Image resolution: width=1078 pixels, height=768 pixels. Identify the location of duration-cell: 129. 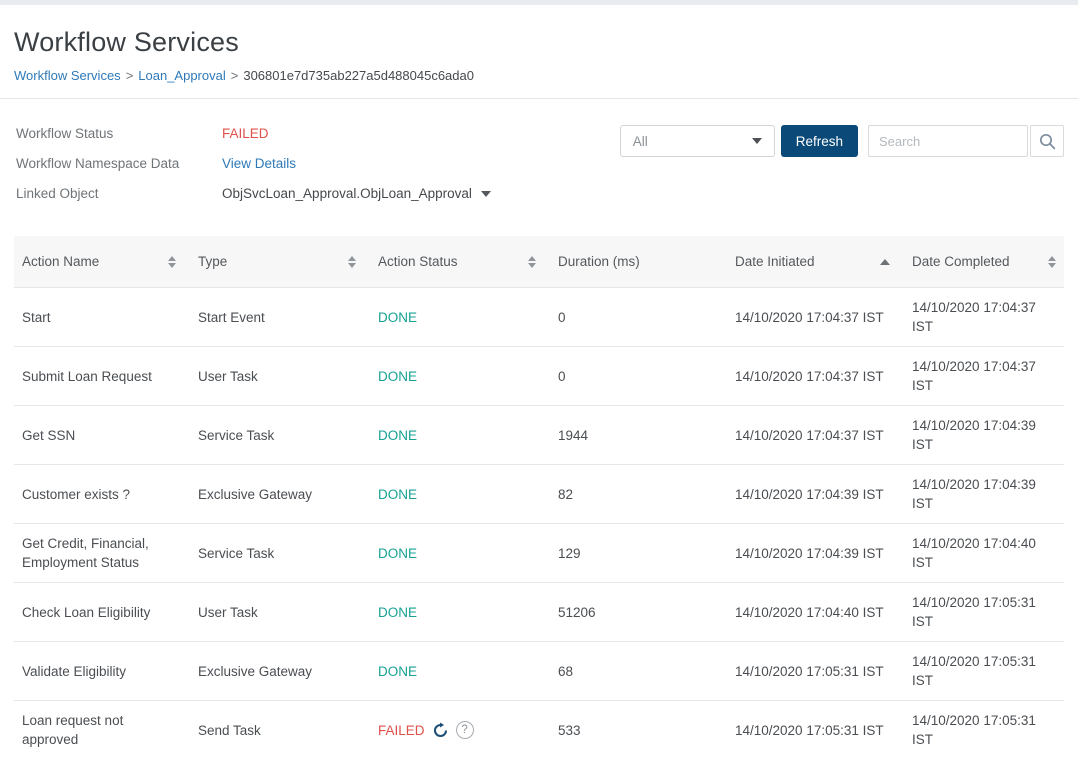
(569, 553).